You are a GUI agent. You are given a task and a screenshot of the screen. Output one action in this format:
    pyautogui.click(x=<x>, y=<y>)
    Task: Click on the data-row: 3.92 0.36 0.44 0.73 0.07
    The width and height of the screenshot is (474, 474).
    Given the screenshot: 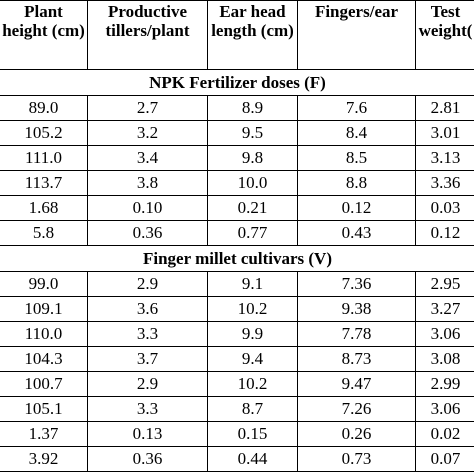 What is the action you would take?
    pyautogui.click(x=237, y=459)
    